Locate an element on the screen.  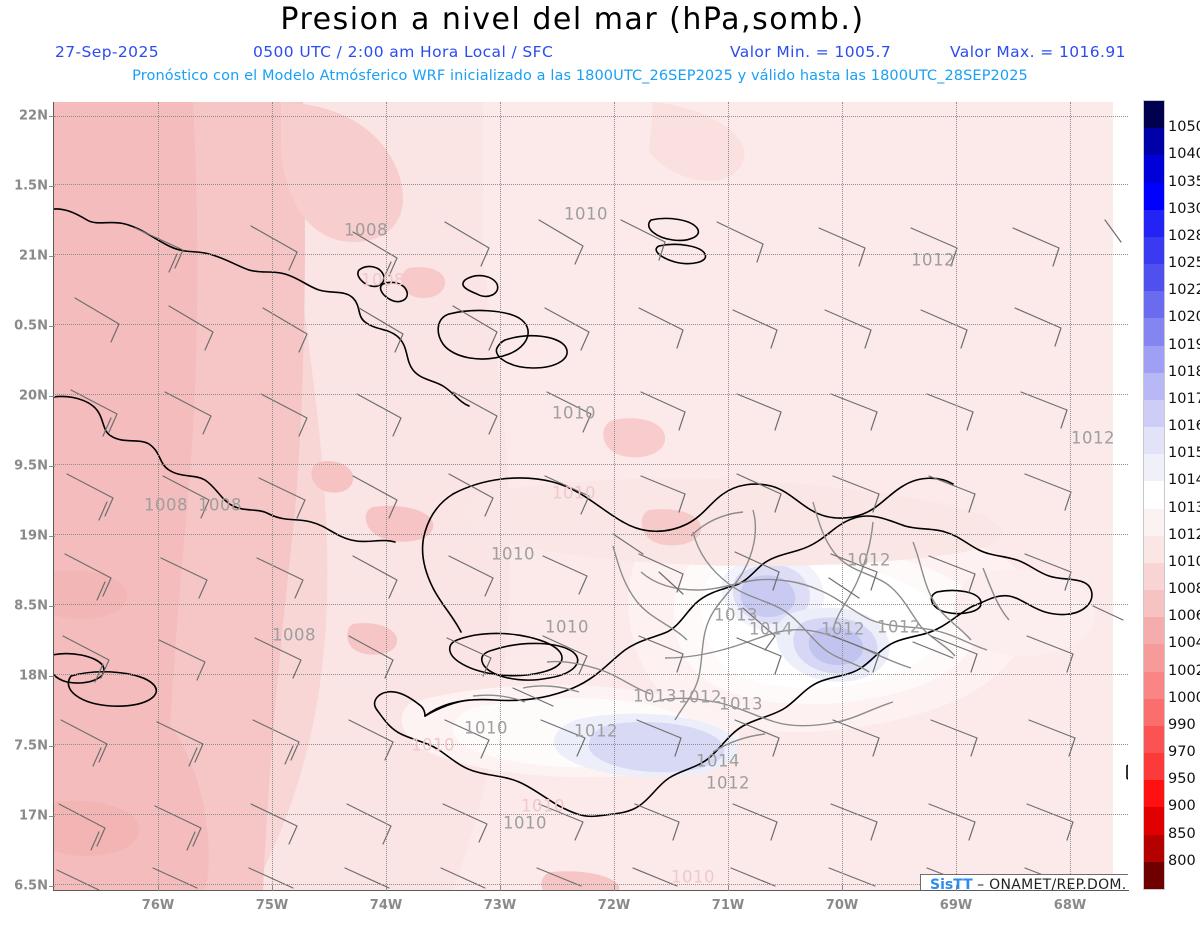
colorbar-tick-label: 1017 is located at coordinates (1184, 398).